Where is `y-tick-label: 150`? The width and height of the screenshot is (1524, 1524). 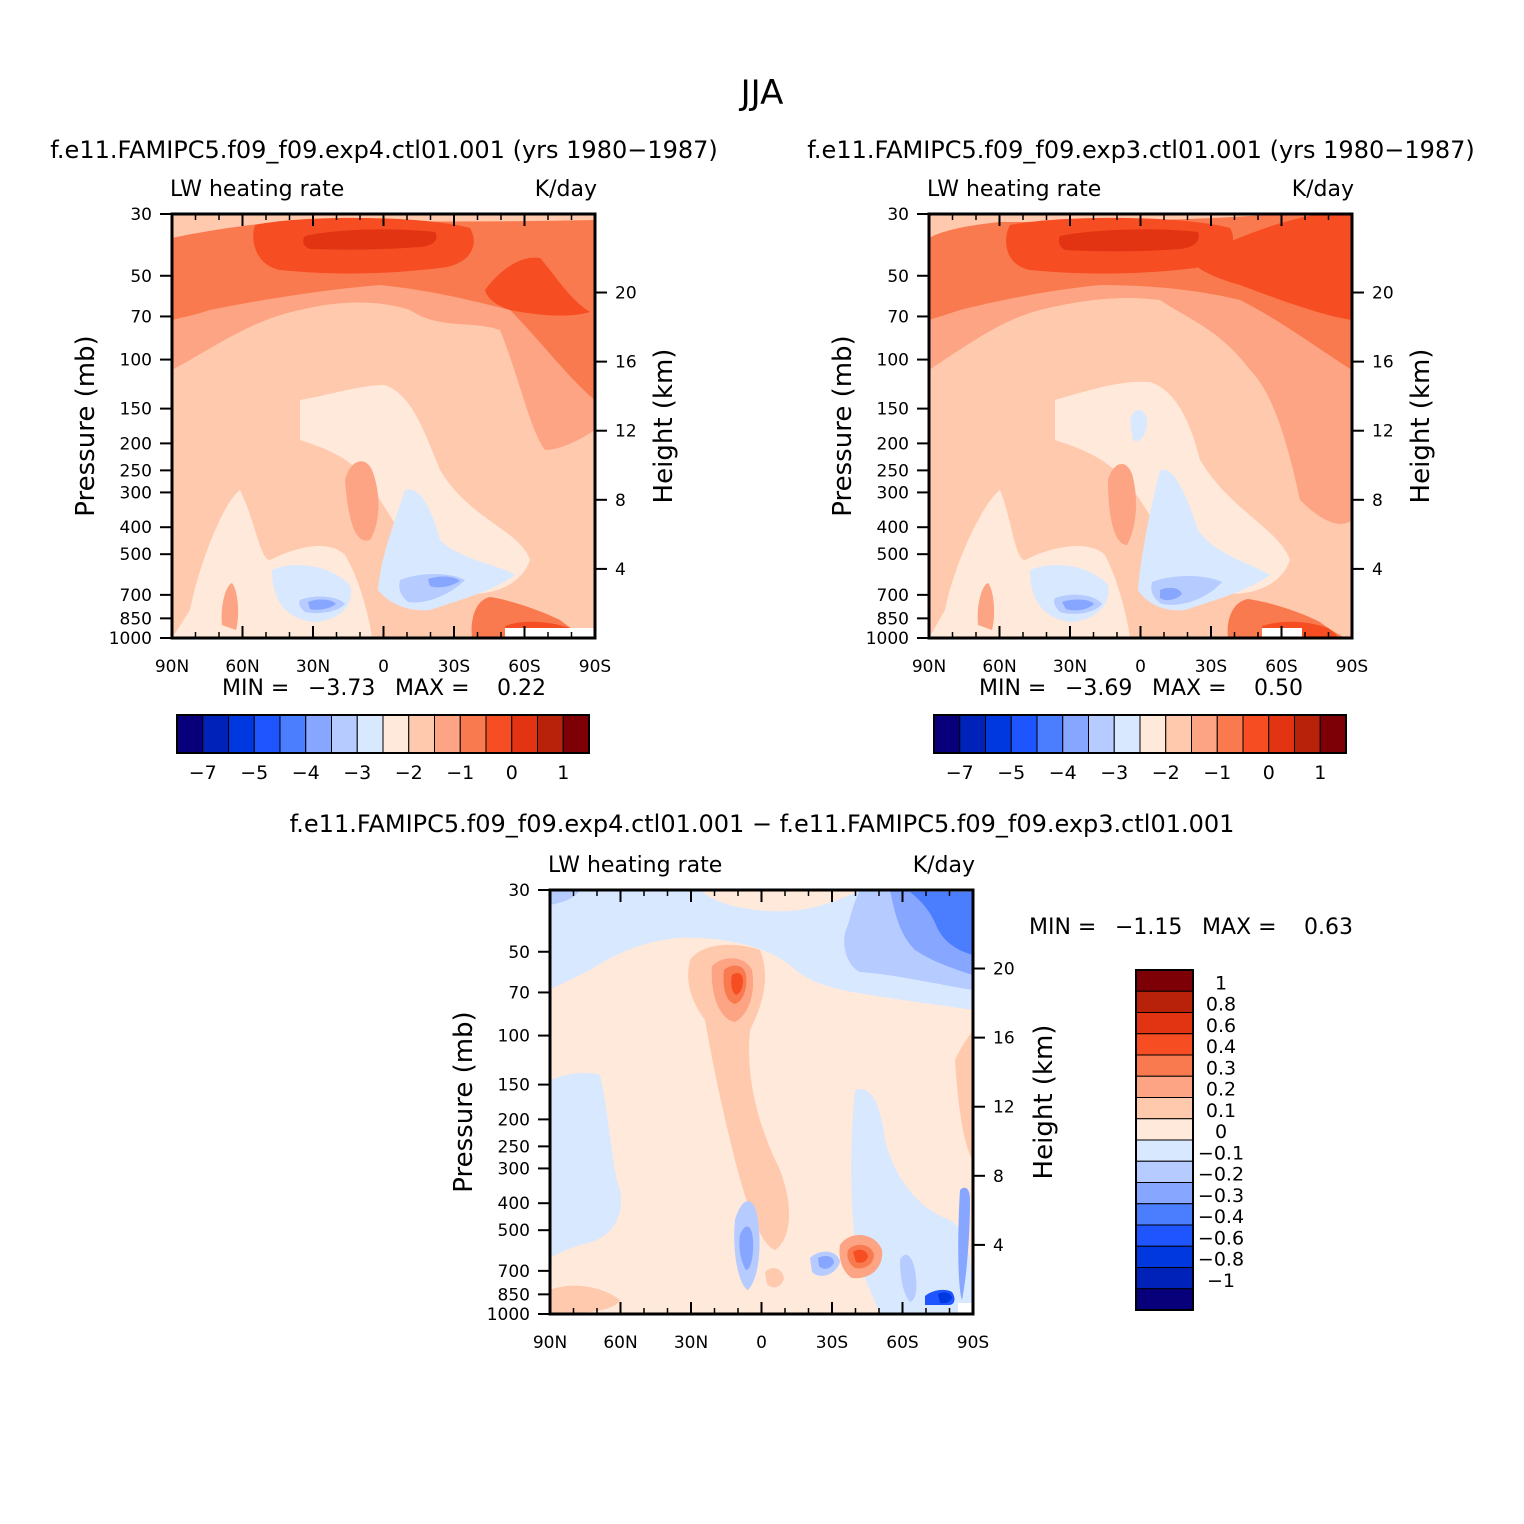
y-tick-label: 150 is located at coordinates (136, 410).